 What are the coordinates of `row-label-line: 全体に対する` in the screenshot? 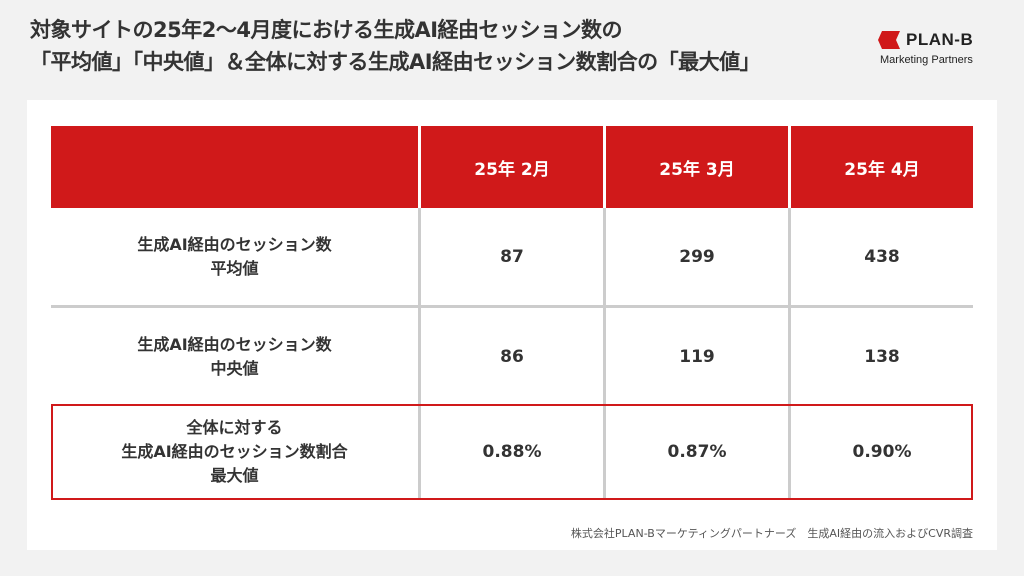 It's located at (234, 427).